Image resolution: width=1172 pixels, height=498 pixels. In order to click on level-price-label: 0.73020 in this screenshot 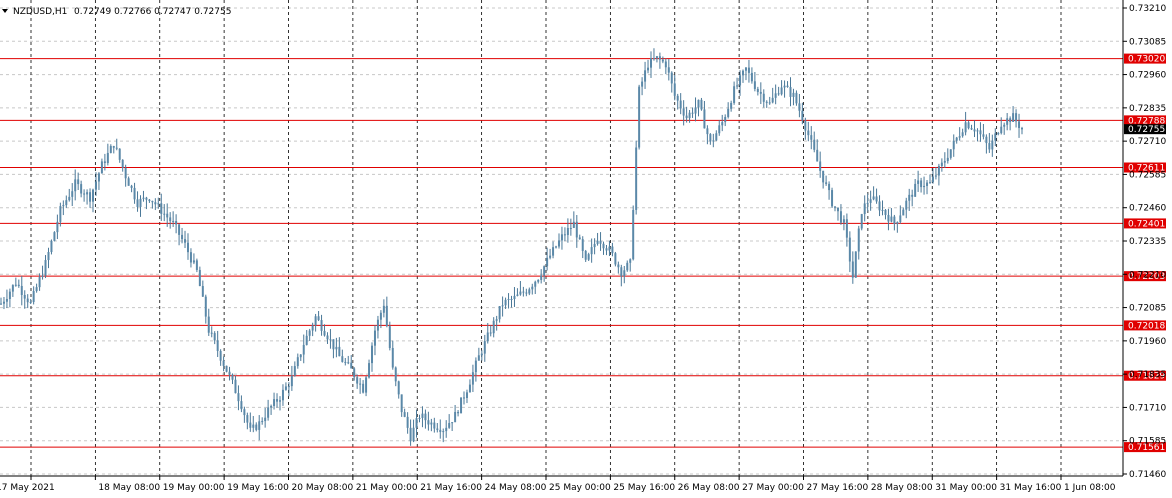, I will do `click(1146, 60)`.